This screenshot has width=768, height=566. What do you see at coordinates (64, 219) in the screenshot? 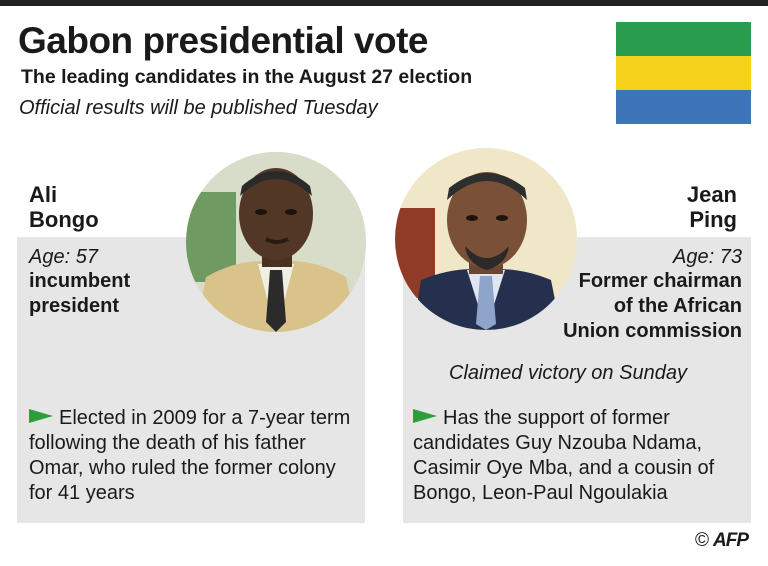
I see `bongo-last-name: Bongo` at bounding box center [64, 219].